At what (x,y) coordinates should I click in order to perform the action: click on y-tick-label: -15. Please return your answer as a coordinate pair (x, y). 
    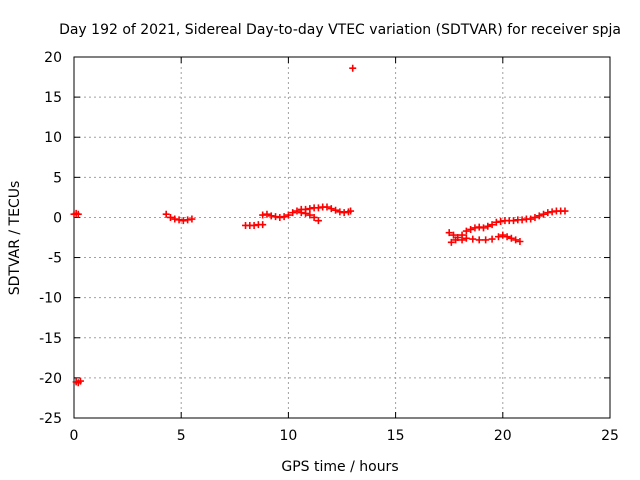
    Looking at the image, I should click on (50, 339).